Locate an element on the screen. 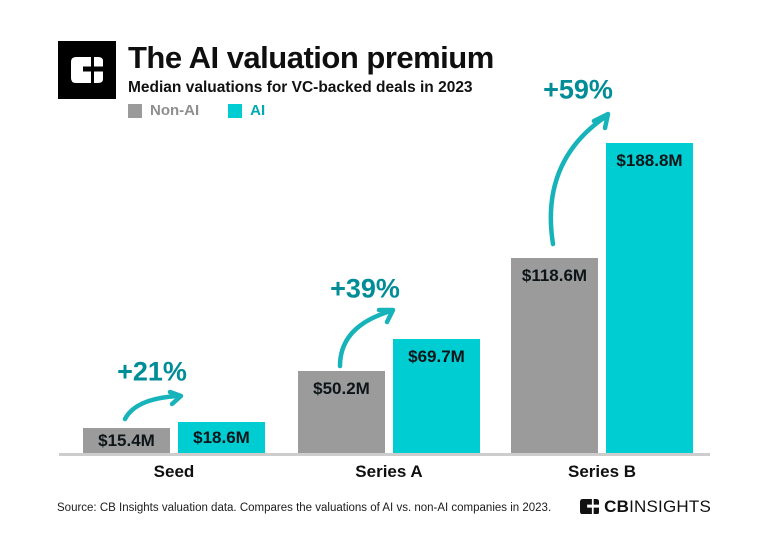 The image size is (768, 547). bar-value-label: $69.7M is located at coordinates (436, 356).